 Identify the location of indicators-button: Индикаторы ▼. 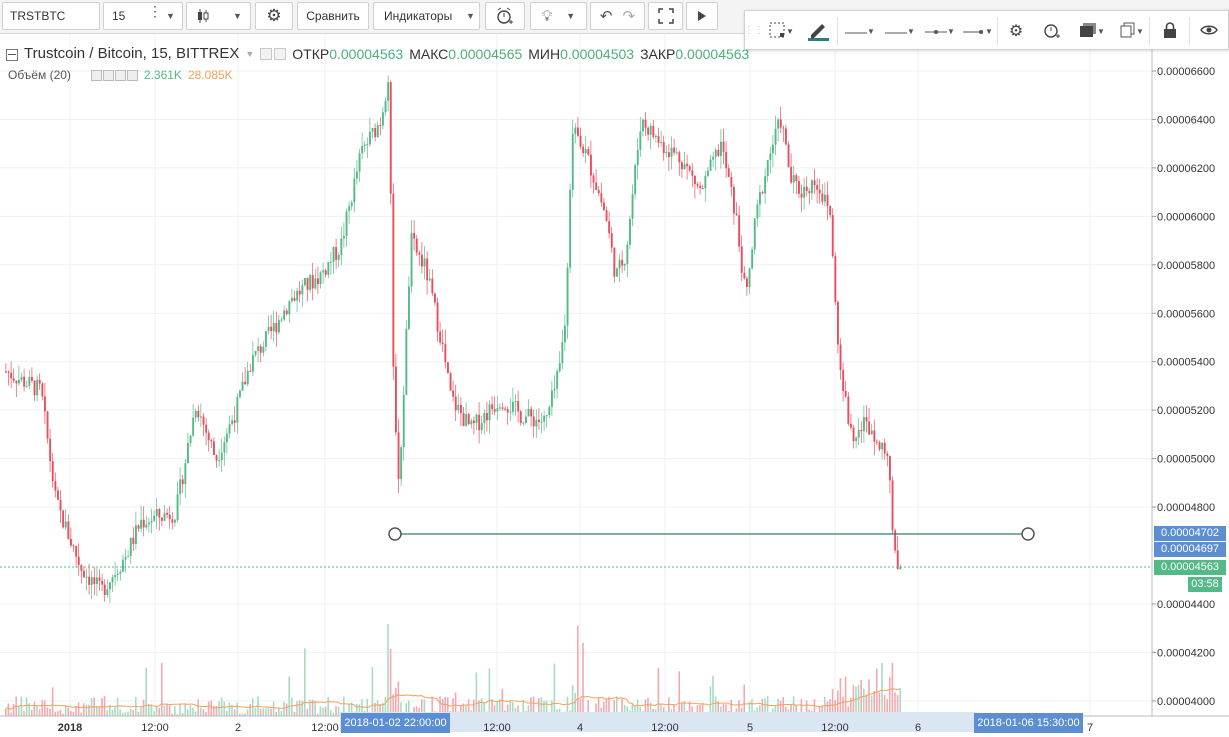
(426, 16).